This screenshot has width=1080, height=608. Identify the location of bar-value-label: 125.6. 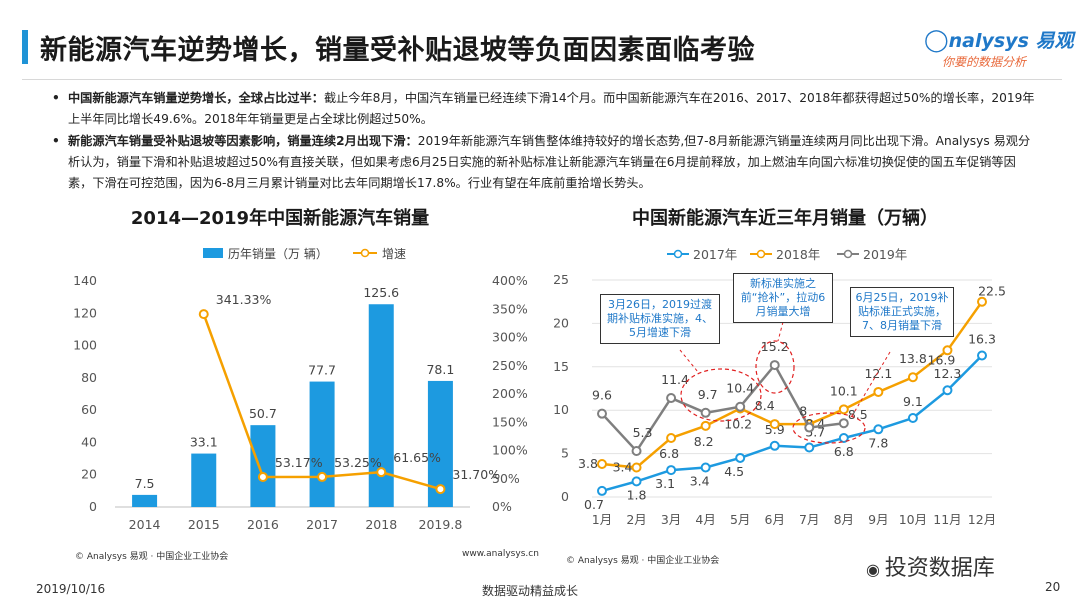
(381, 292).